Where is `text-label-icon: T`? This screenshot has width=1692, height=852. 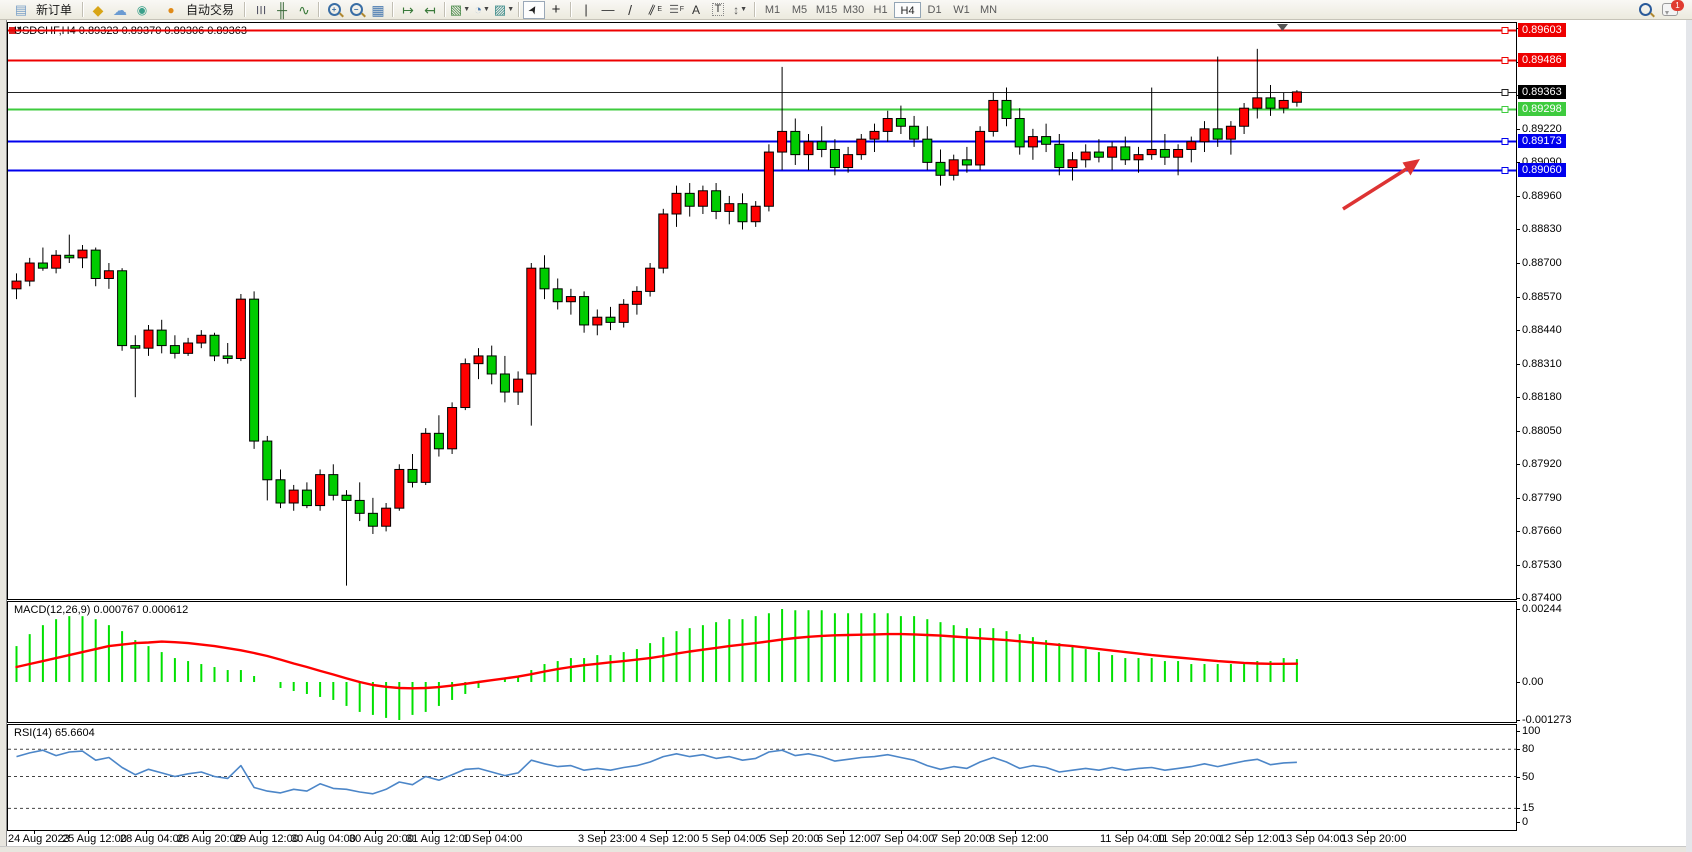 text-label-icon: T is located at coordinates (718, 10).